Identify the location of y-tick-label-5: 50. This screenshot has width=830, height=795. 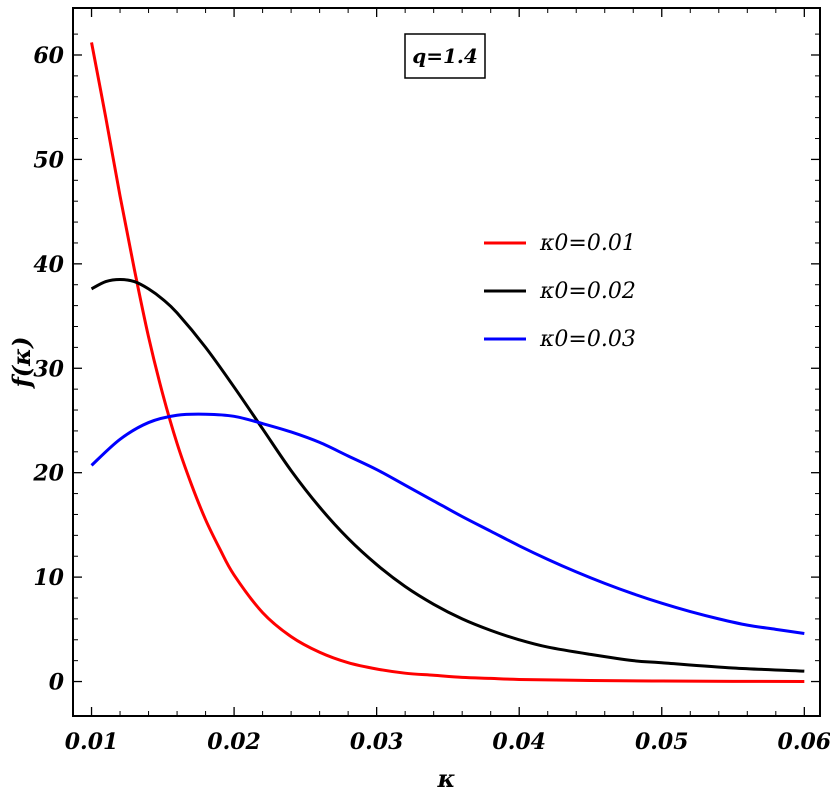
(48, 160).